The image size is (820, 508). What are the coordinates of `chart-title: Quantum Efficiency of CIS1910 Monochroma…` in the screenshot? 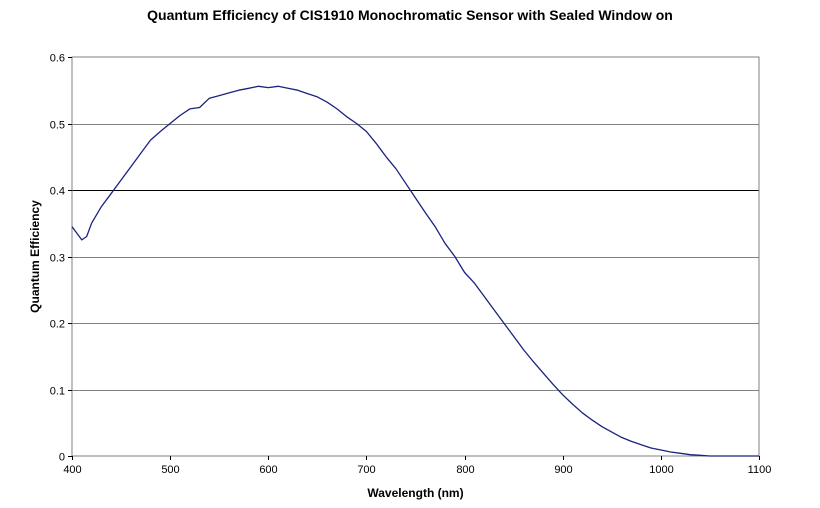 It's located at (410, 15).